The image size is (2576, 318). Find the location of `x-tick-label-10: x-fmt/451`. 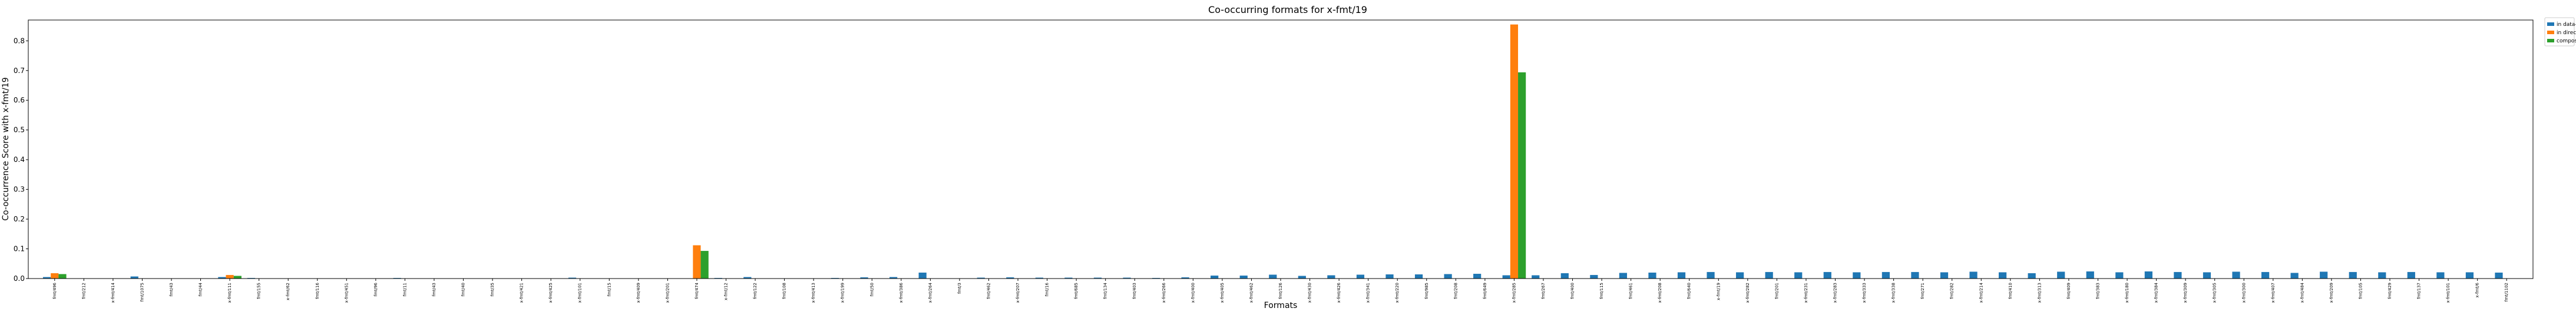

x-tick-label-10: x-fmt/451 is located at coordinates (346, 293).